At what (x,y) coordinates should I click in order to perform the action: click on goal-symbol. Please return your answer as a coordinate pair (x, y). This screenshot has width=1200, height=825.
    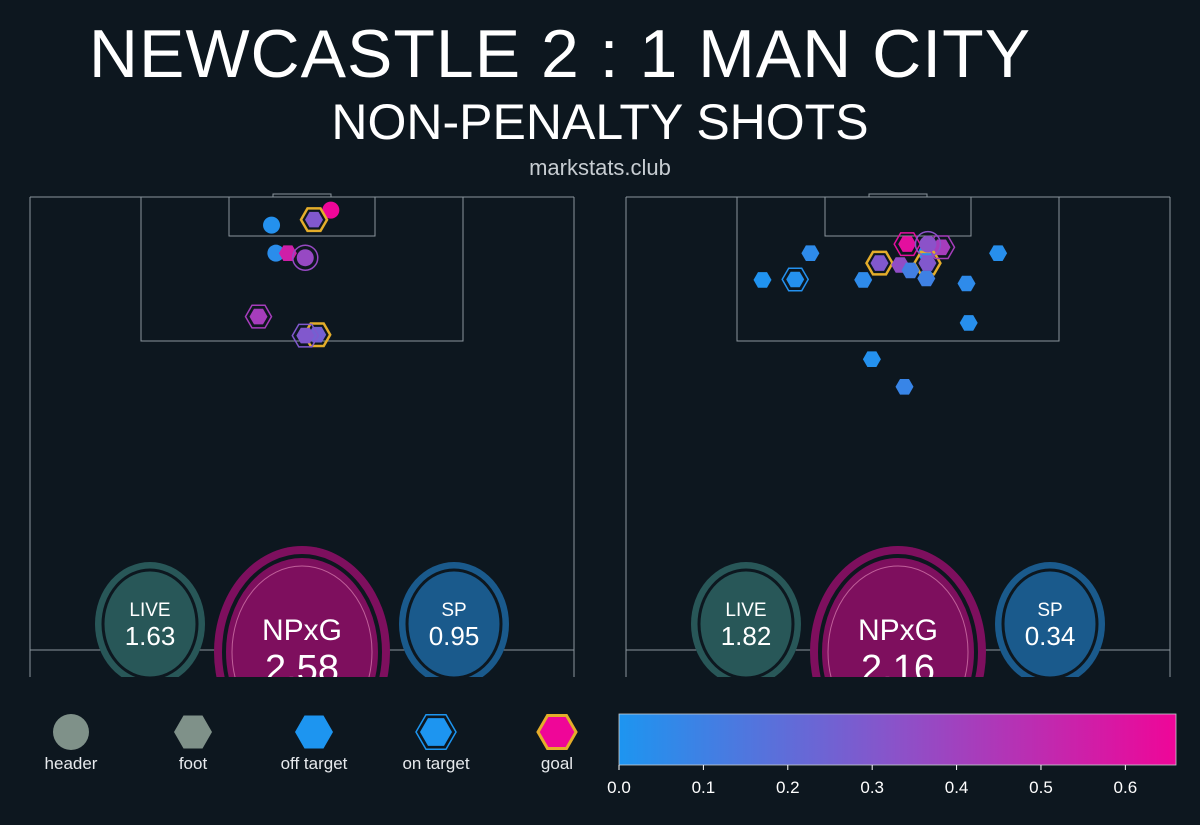
    Looking at the image, I should click on (557, 732).